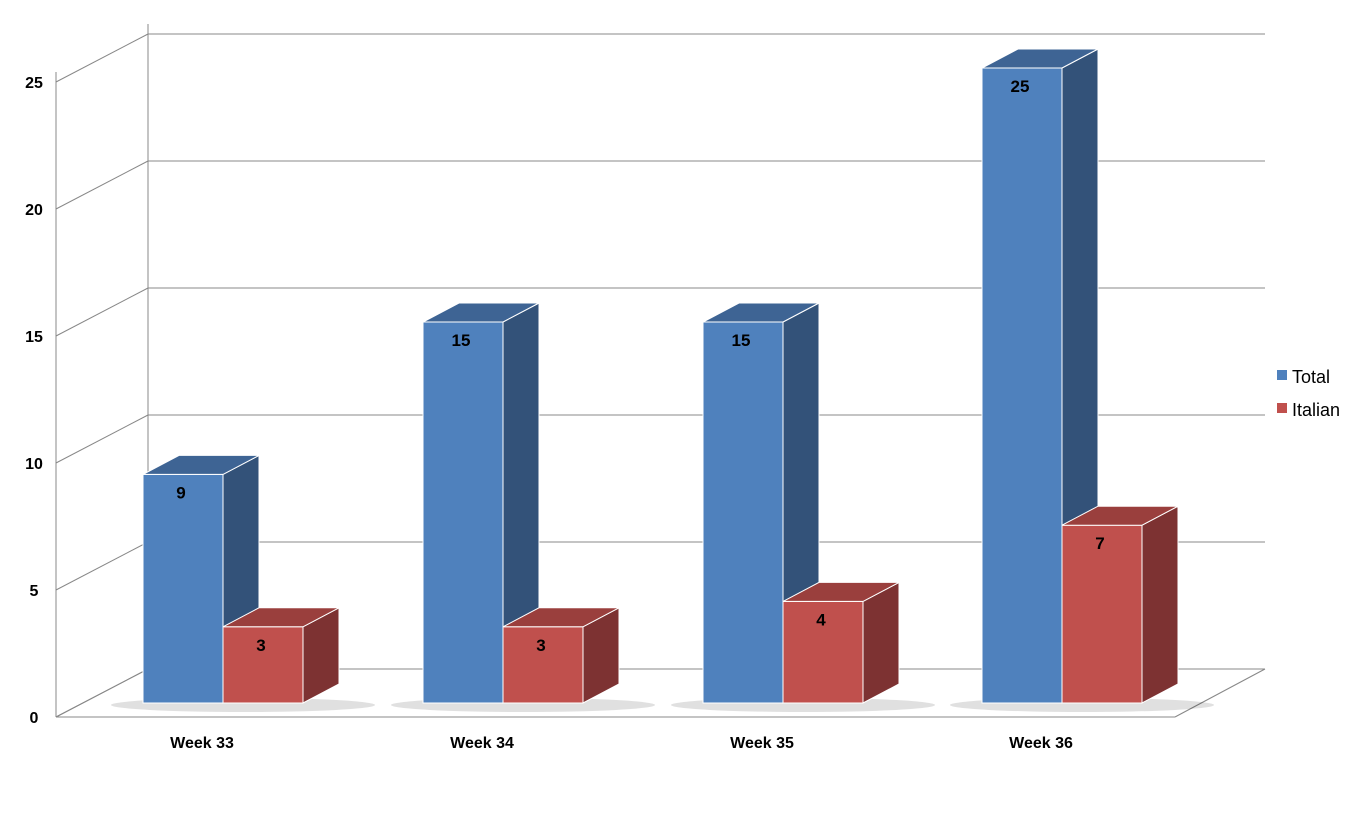 The width and height of the screenshot is (1368, 829). I want to click on y-tick-label: 5, so click(34, 591).